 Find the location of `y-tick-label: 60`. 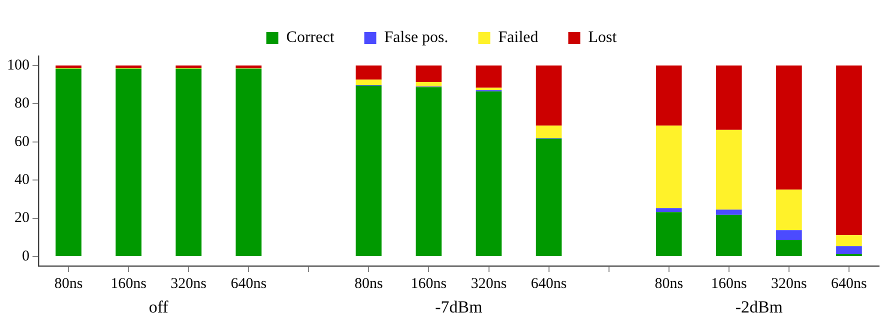

y-tick-label: 60 is located at coordinates (22, 142).